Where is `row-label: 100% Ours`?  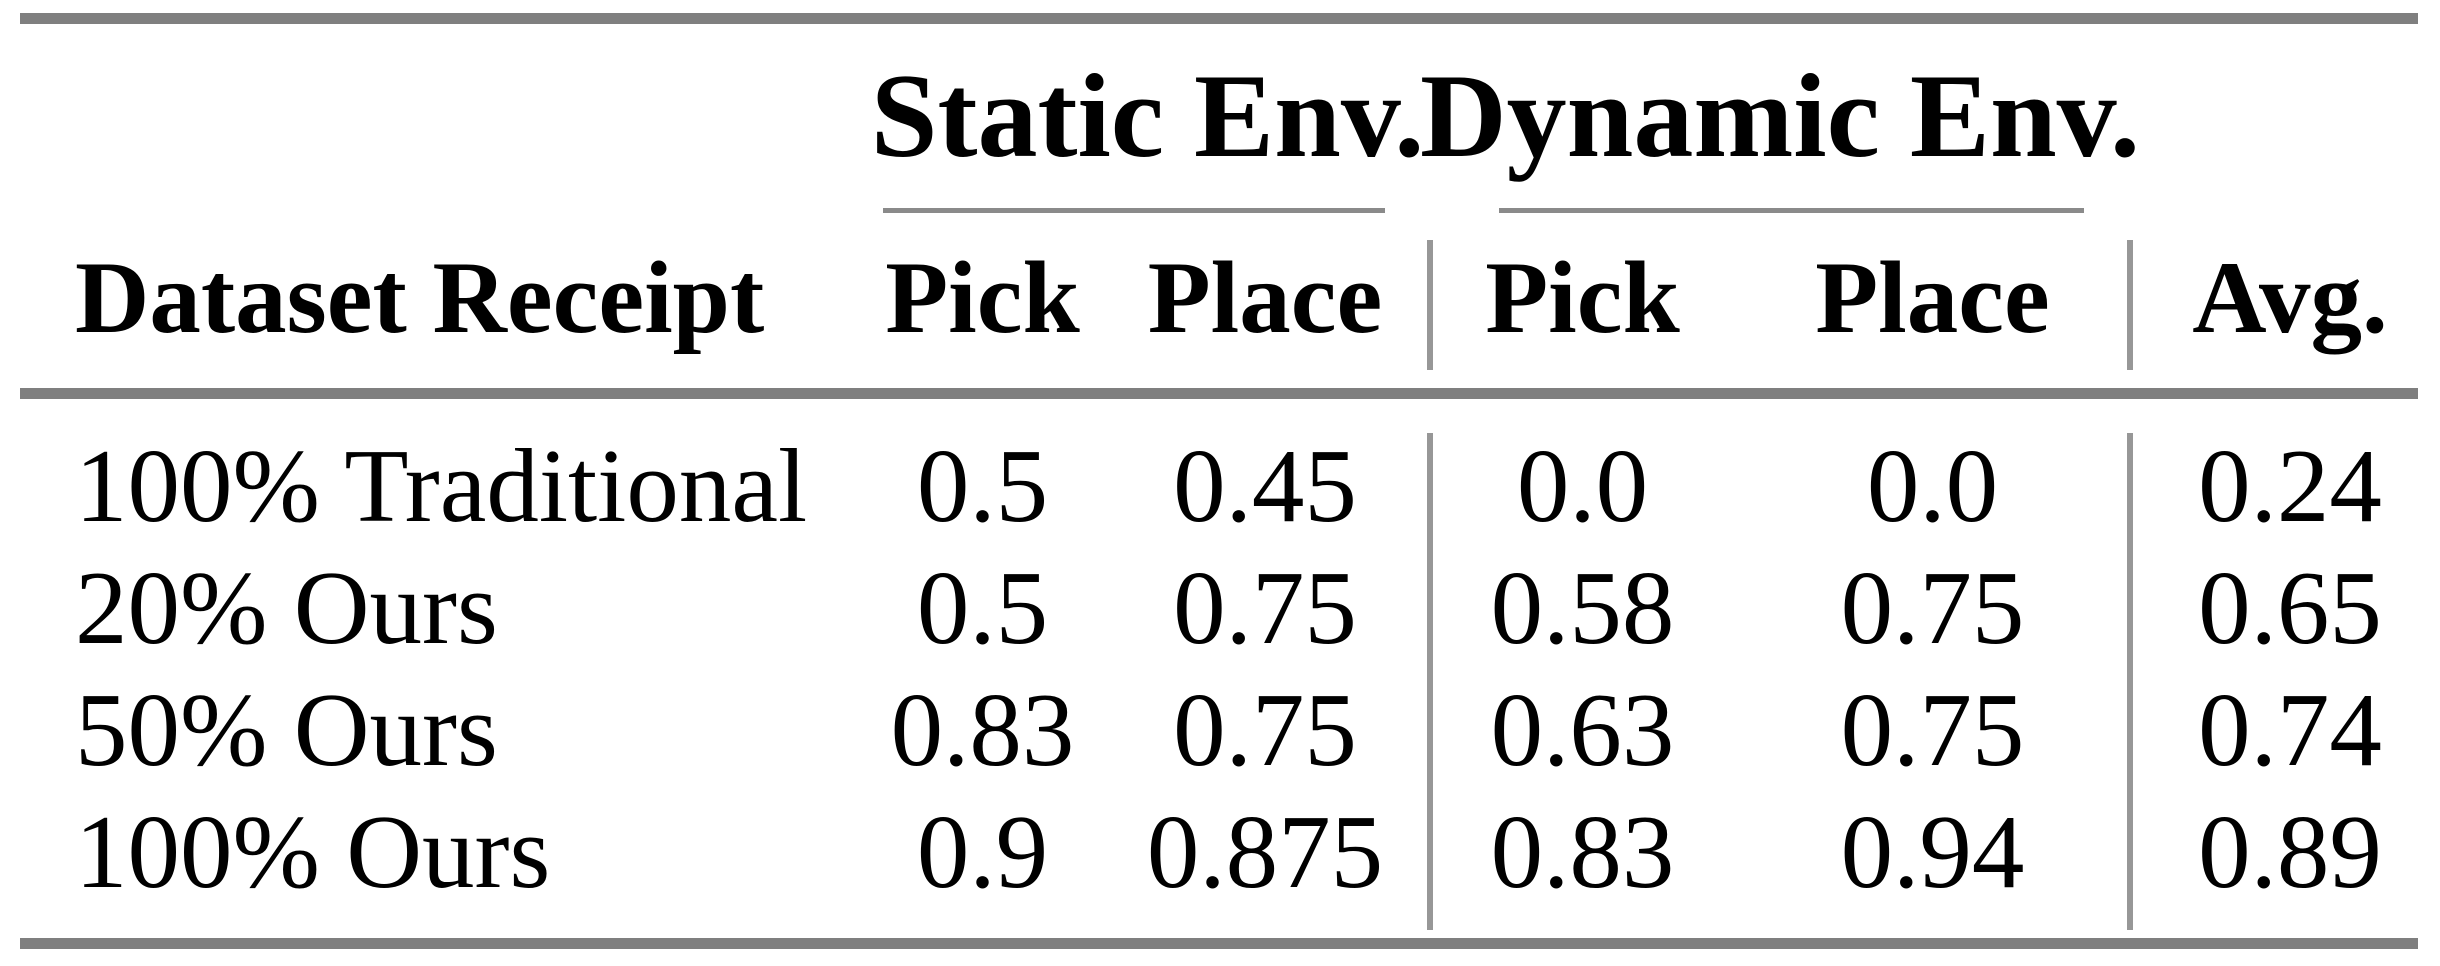 row-label: 100% Ours is located at coordinates (313, 851).